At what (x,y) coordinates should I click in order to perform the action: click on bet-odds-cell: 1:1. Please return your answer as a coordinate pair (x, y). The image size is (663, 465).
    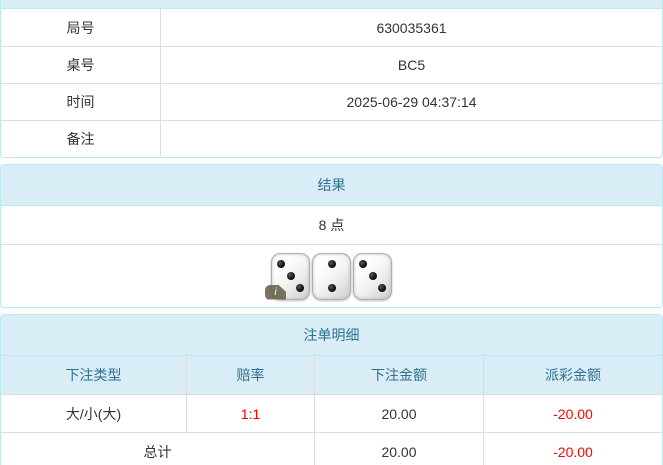
    Looking at the image, I should click on (250, 413).